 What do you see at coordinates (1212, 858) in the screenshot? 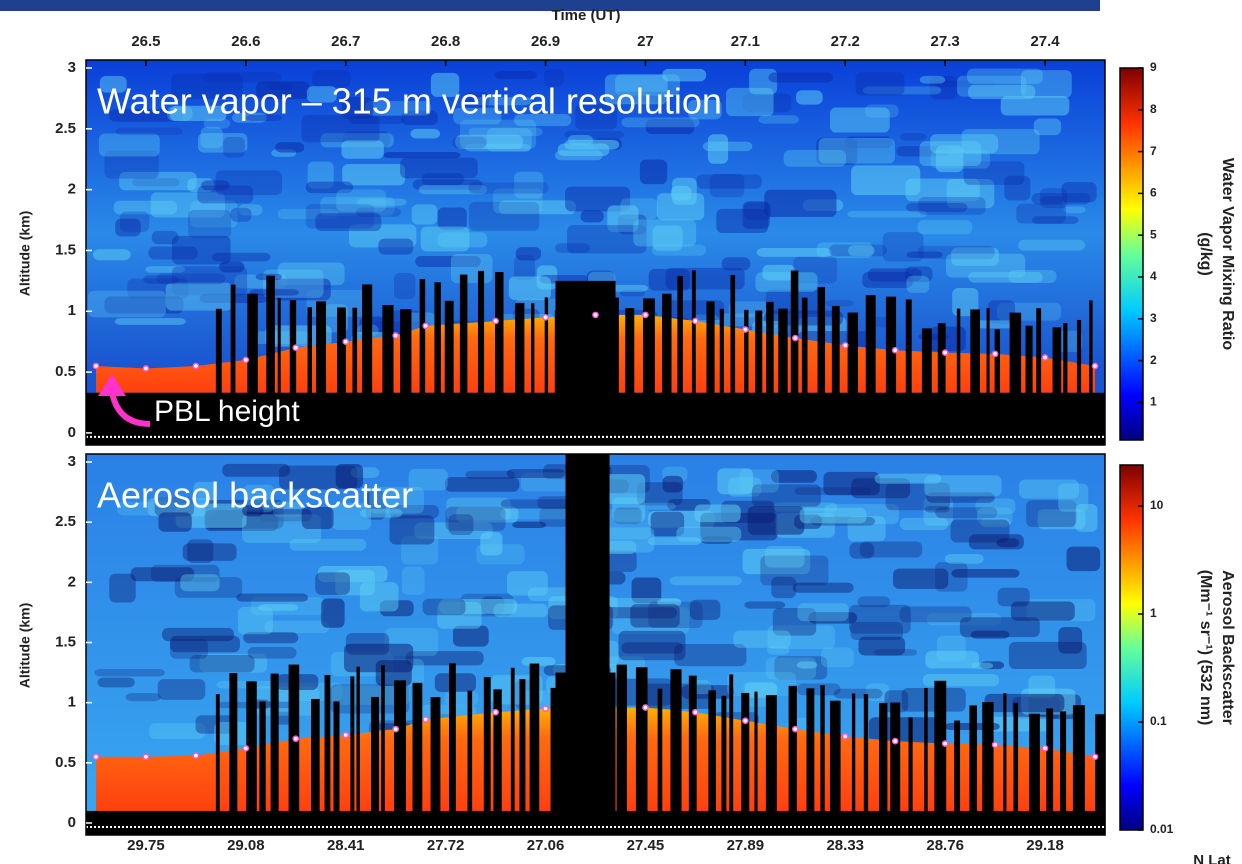
I see `x-axis-title: N Lat` at bounding box center [1212, 858].